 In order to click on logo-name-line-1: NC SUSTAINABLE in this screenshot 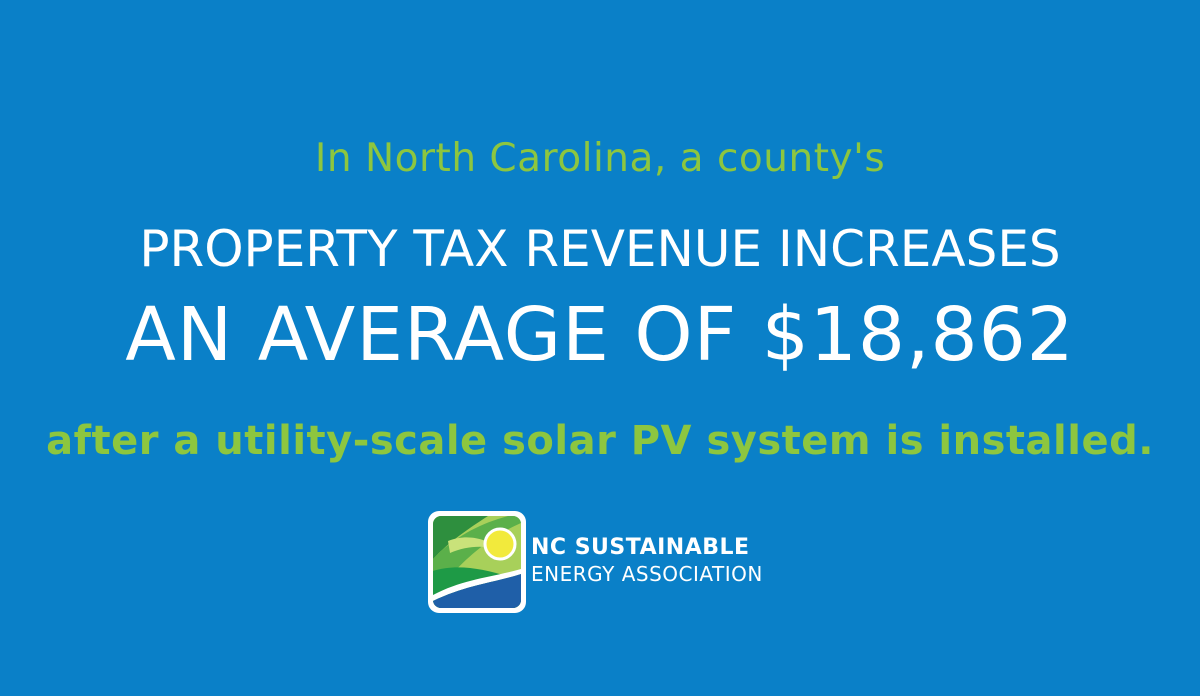, I will do `click(640, 547)`.